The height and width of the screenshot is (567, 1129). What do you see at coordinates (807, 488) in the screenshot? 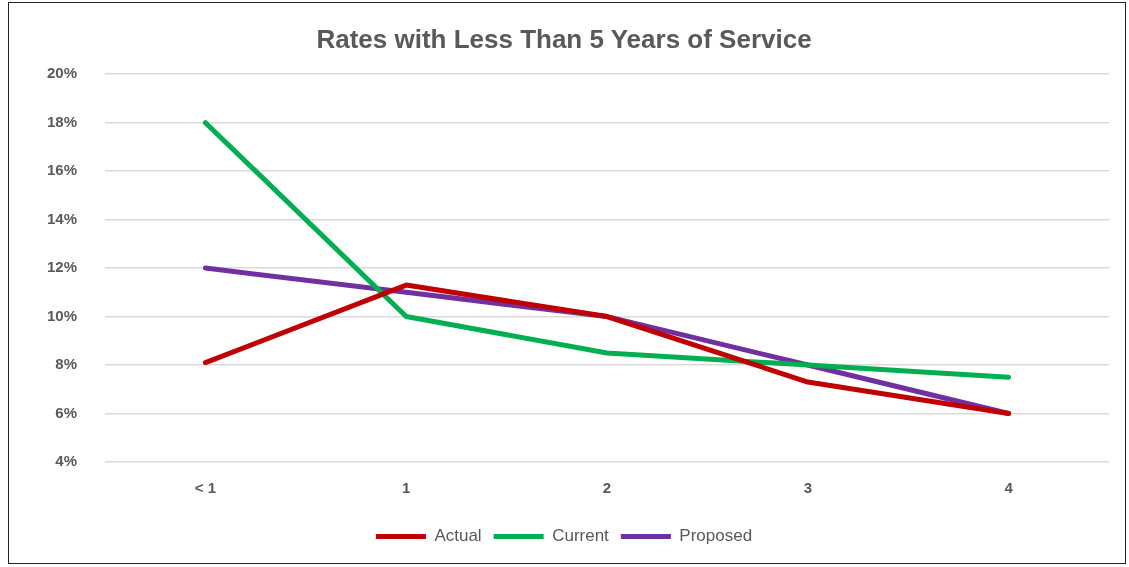
I see `x-tick-label: 3` at bounding box center [807, 488].